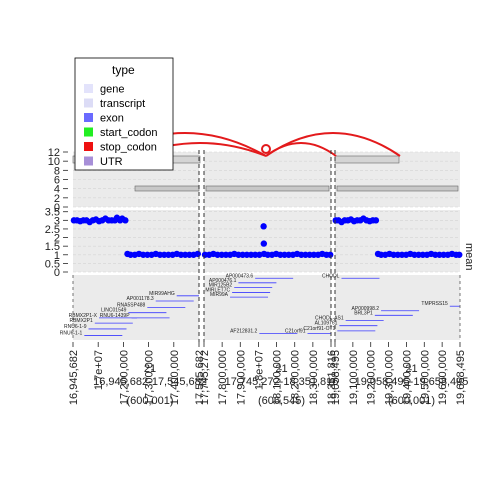  I want to click on x-tick-label: 19,500,000, so click(425, 377).